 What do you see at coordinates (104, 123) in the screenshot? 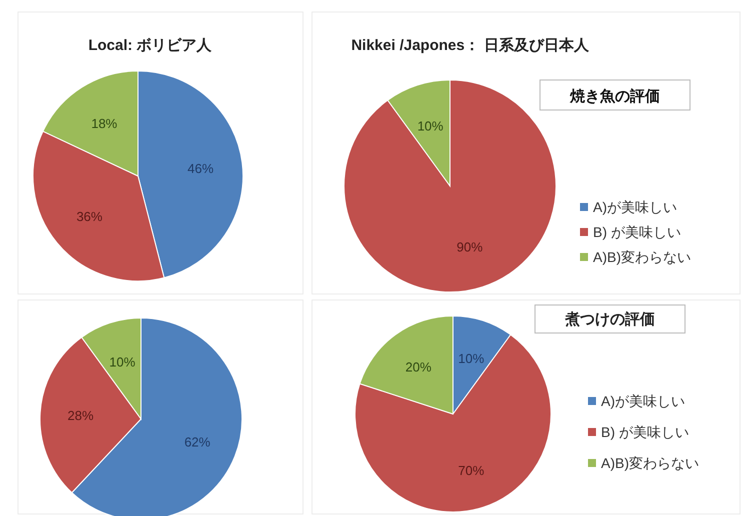
I see `data-label: 18%` at bounding box center [104, 123].